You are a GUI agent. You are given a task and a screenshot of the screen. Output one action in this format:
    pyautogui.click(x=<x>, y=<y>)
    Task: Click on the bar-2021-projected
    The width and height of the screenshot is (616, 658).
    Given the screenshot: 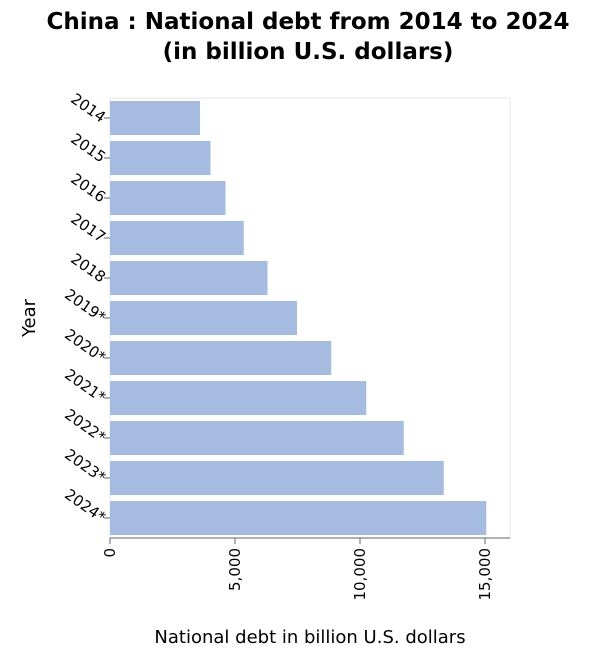 What is the action you would take?
    pyautogui.click(x=238, y=398)
    